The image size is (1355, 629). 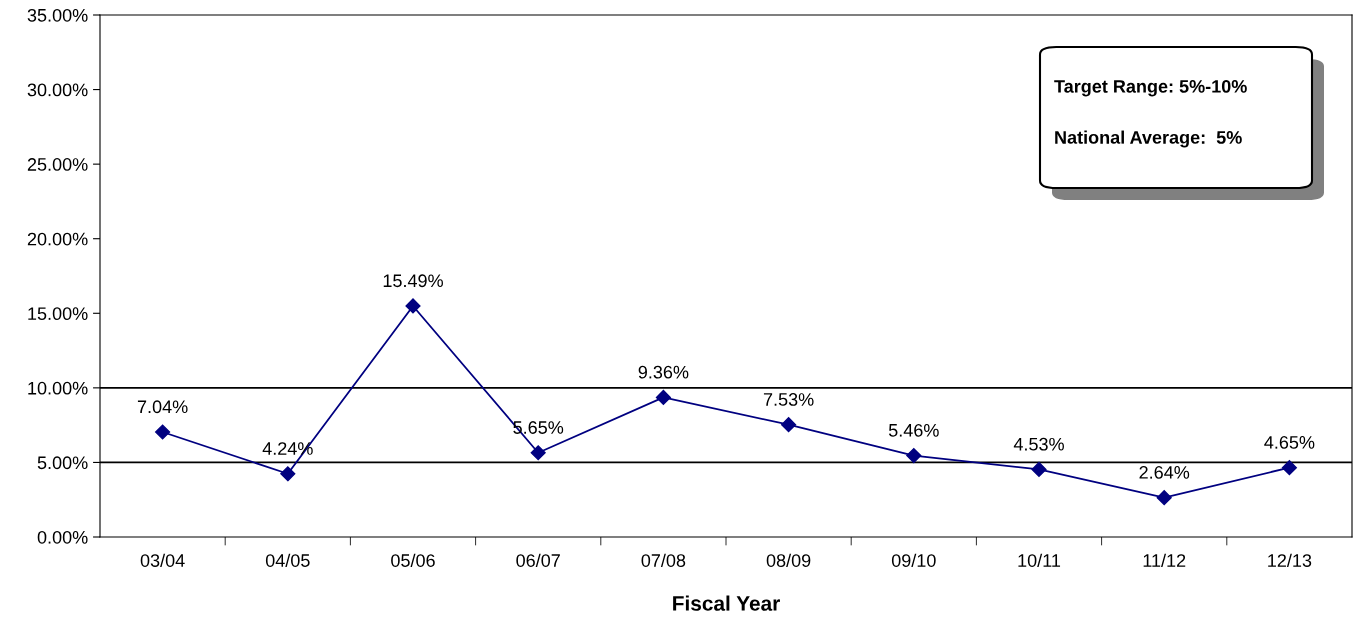 I want to click on x-axis-title: Fiscal Year, so click(x=726, y=603).